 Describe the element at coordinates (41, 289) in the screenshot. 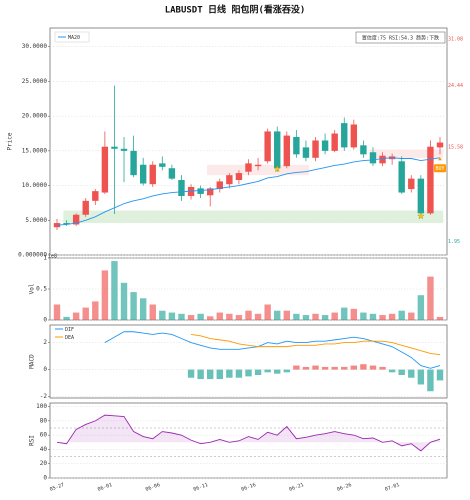

I see `y-tick-label: 0.5` at that location.